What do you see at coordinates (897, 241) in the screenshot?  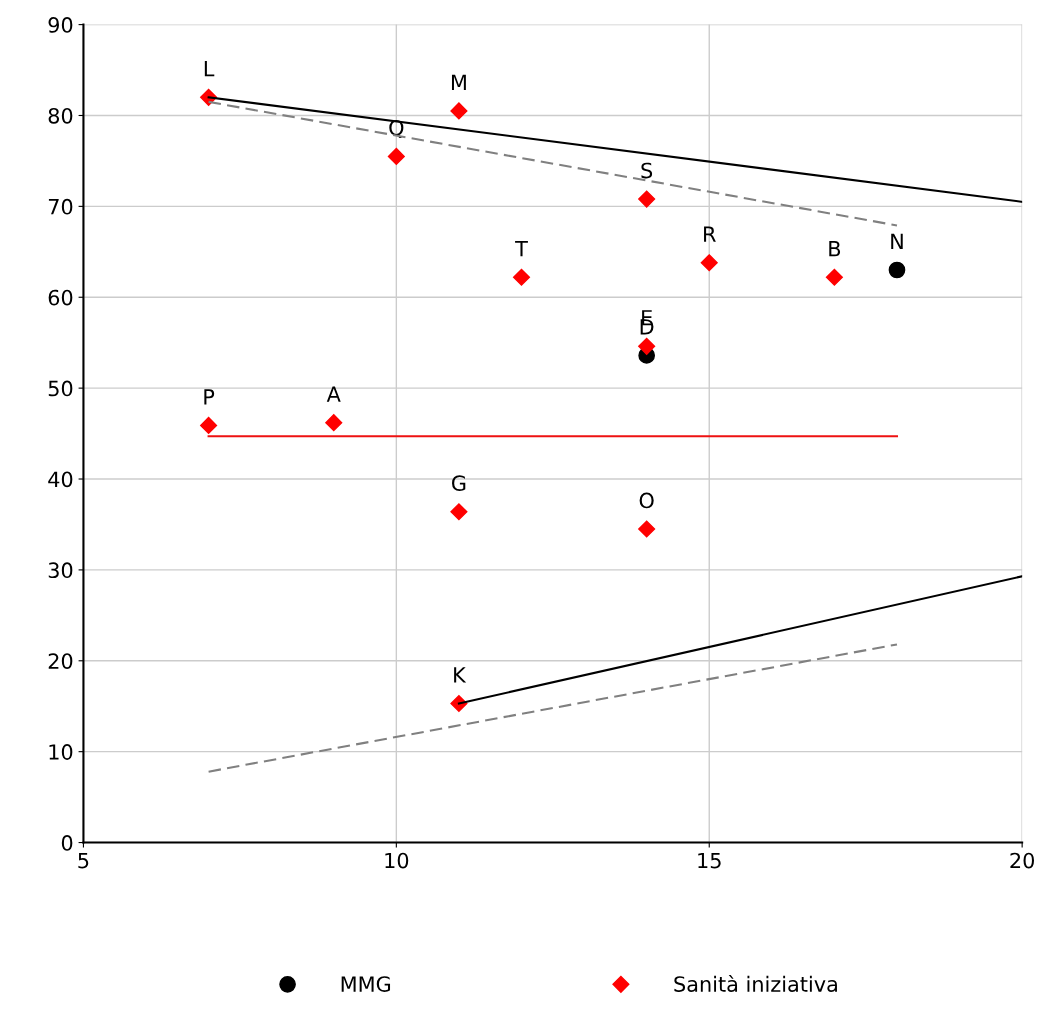 I see `annotation: N` at bounding box center [897, 241].